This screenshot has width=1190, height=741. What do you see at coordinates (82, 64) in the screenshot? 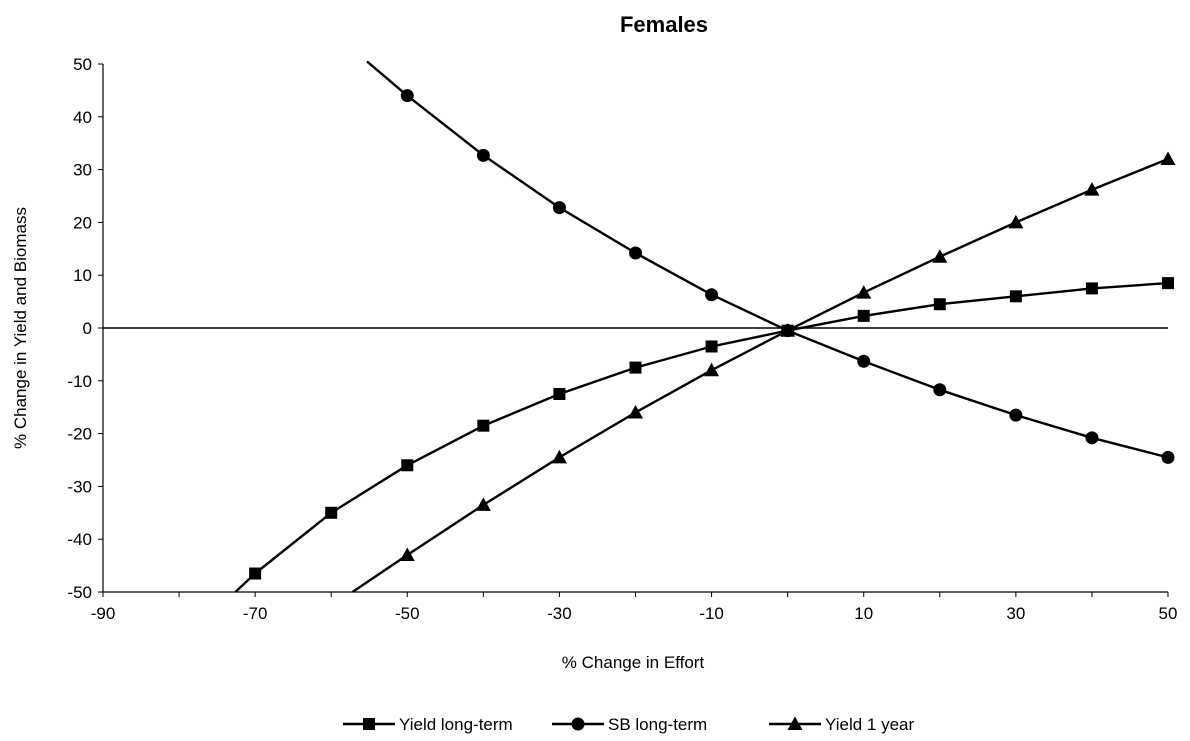
I see `y-tick-label: 50` at bounding box center [82, 64].